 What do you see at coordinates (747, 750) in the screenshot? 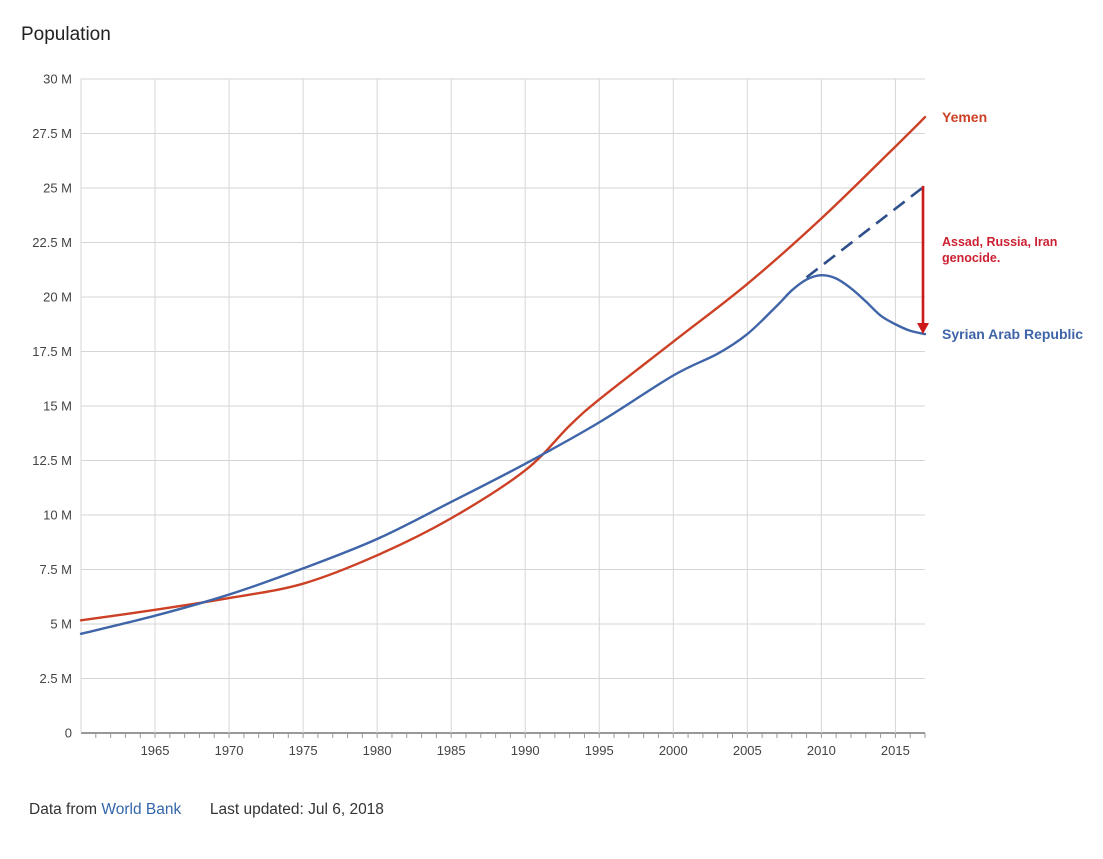
I see `x-tick-label: 2005` at bounding box center [747, 750].